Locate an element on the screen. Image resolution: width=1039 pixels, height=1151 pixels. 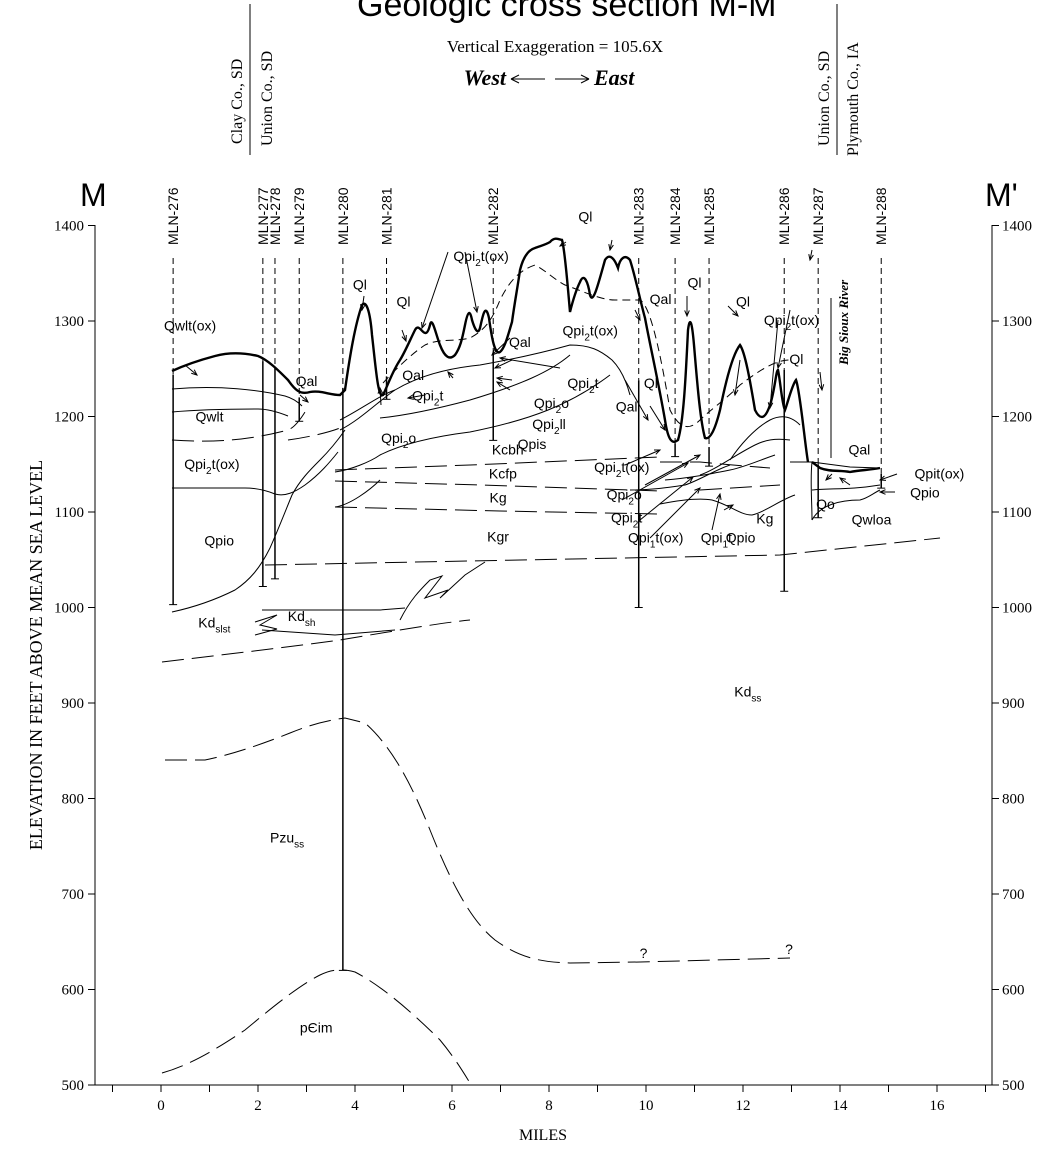
contact-qo-east is located at coordinates (846, 487).